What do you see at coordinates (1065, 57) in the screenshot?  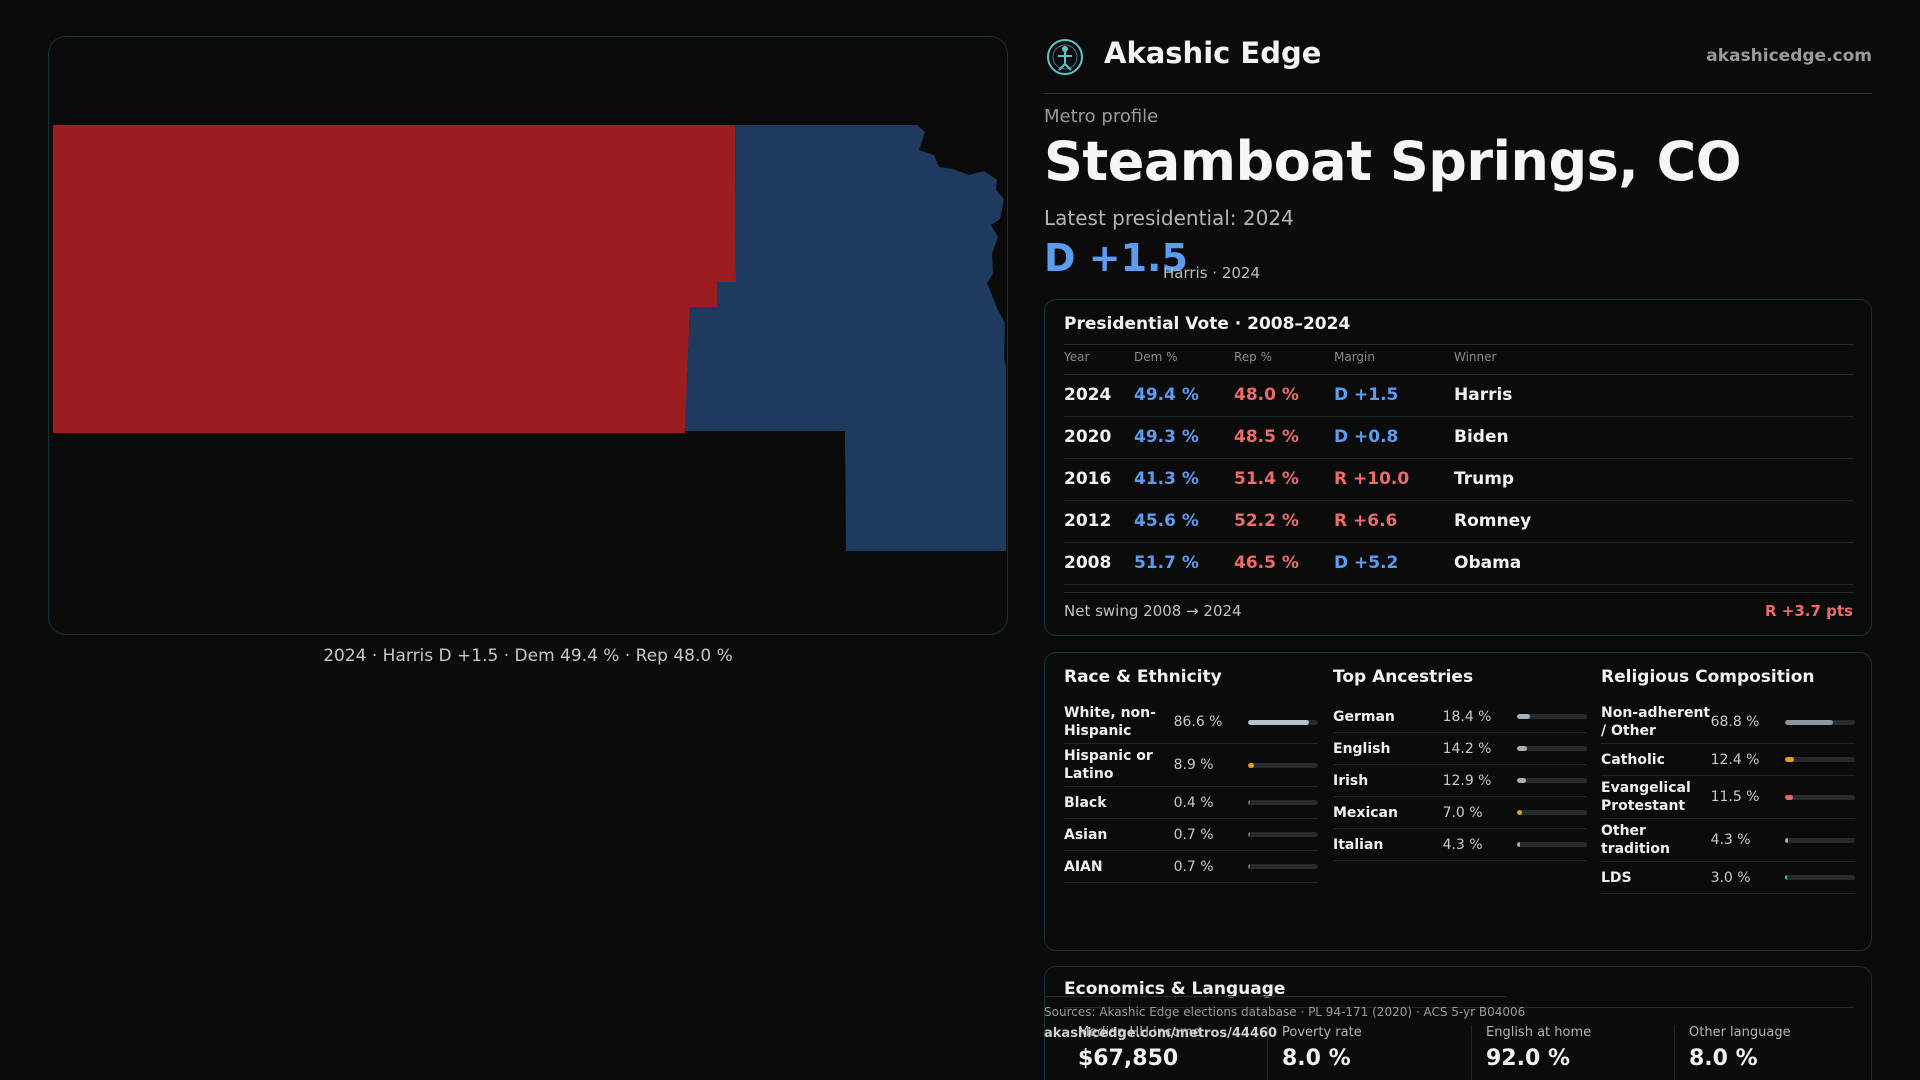 I see `akashic-logo-icon` at bounding box center [1065, 57].